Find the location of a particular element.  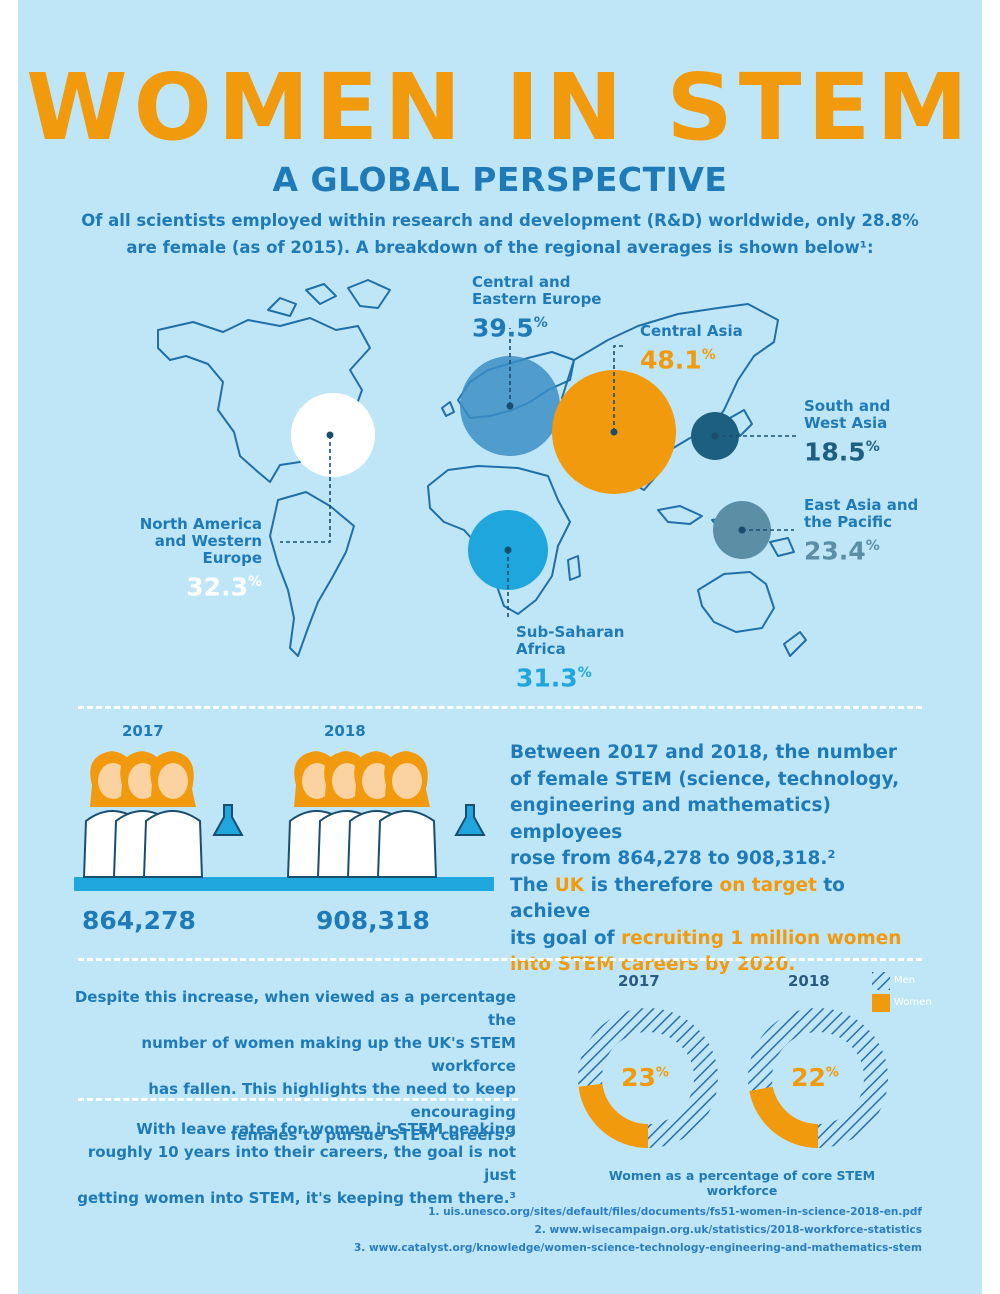

region-central-asia: Central Asia 48.1% is located at coordinates (700, 349).